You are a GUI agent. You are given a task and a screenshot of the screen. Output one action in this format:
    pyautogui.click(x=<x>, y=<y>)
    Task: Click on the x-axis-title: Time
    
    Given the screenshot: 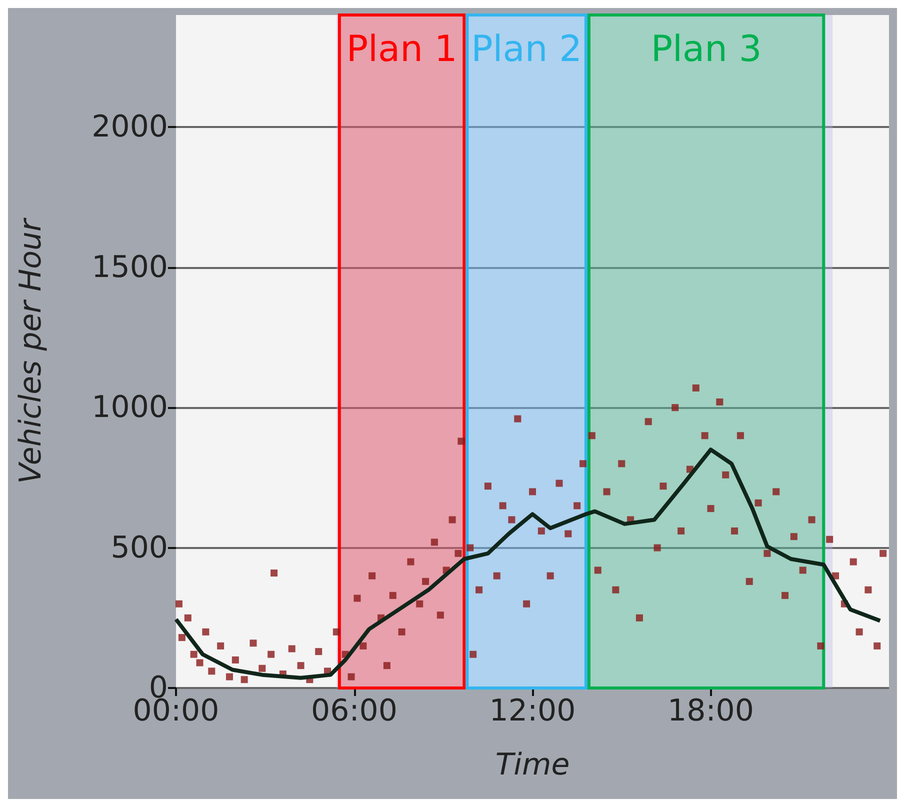 What is the action you would take?
    pyautogui.click(x=532, y=765)
    